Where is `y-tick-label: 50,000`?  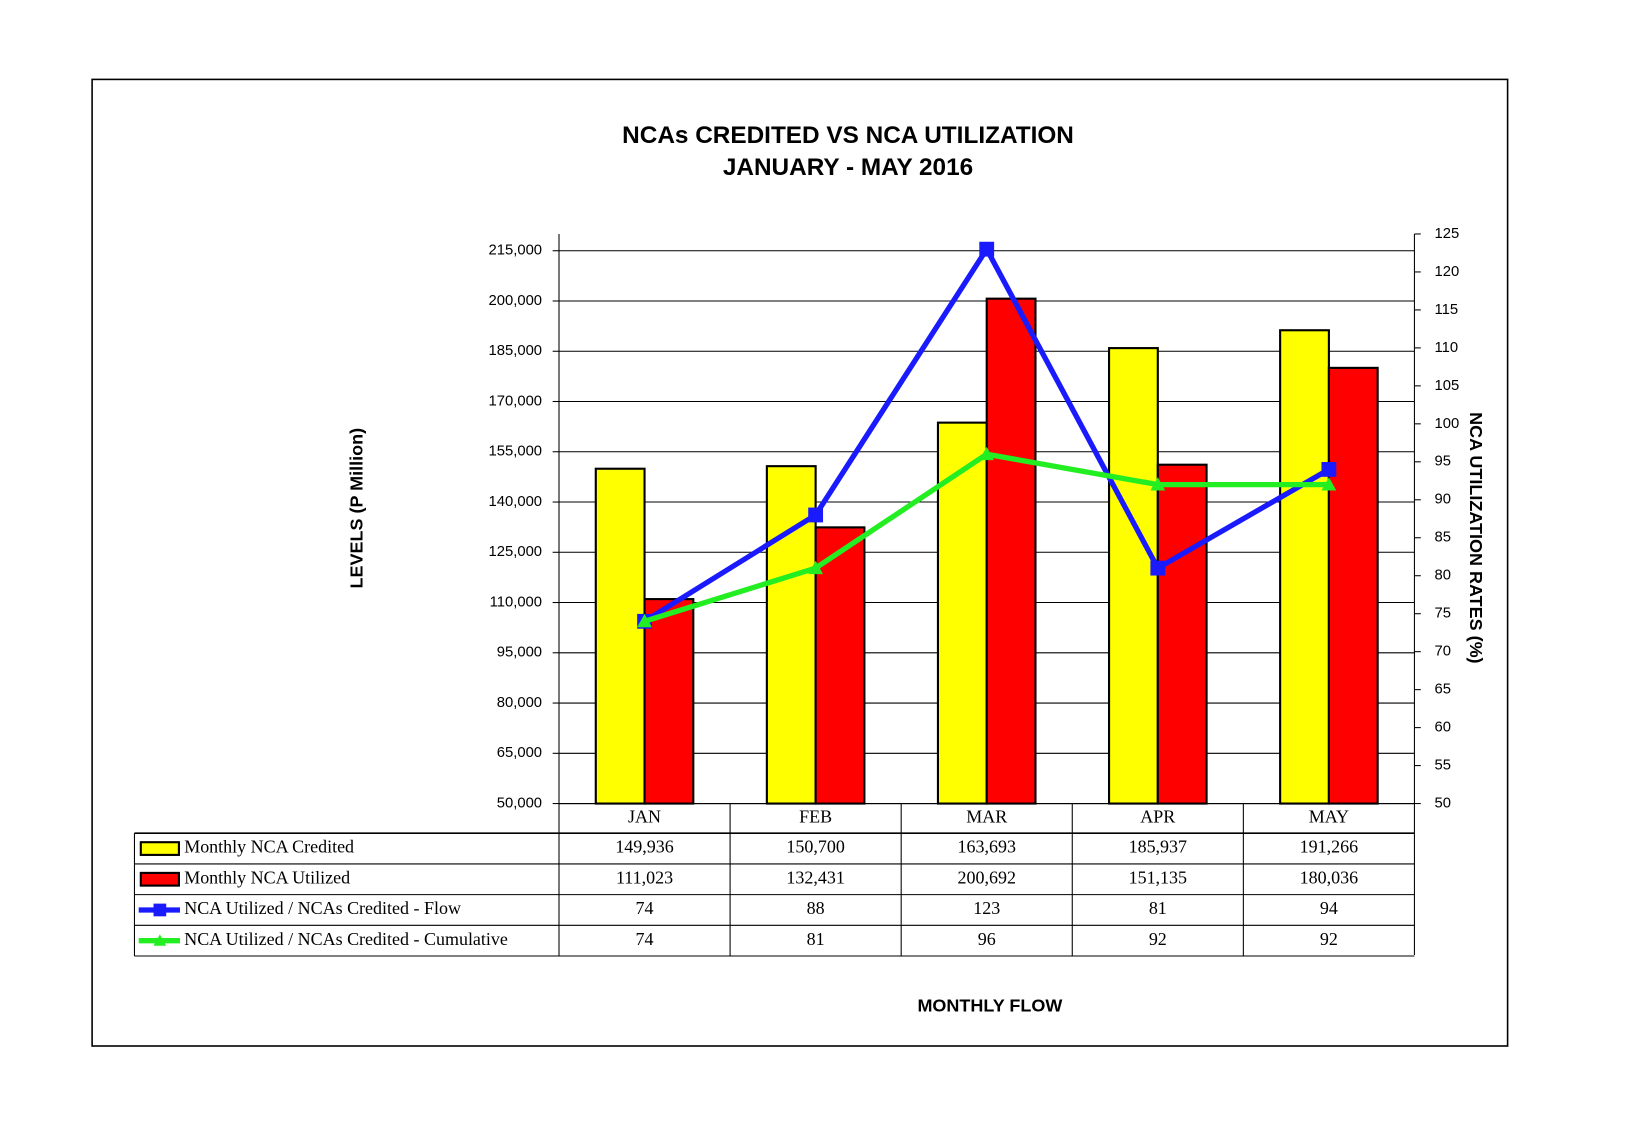 y-tick-label: 50,000 is located at coordinates (519, 803).